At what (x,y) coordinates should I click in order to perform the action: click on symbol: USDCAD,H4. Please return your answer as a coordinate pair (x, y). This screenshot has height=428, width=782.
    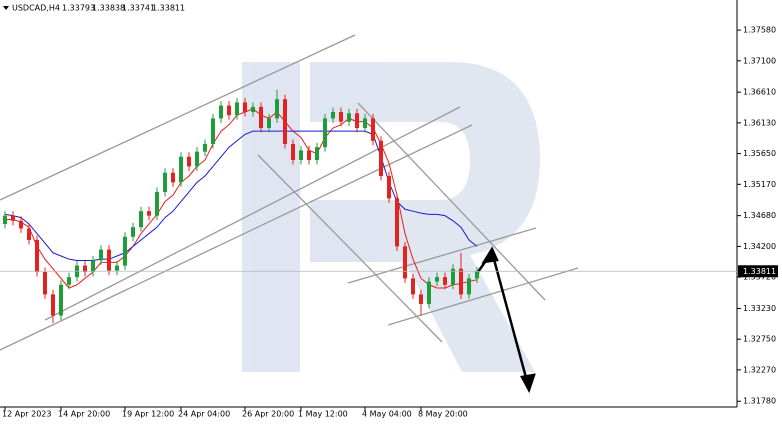
    Looking at the image, I should click on (36, 8).